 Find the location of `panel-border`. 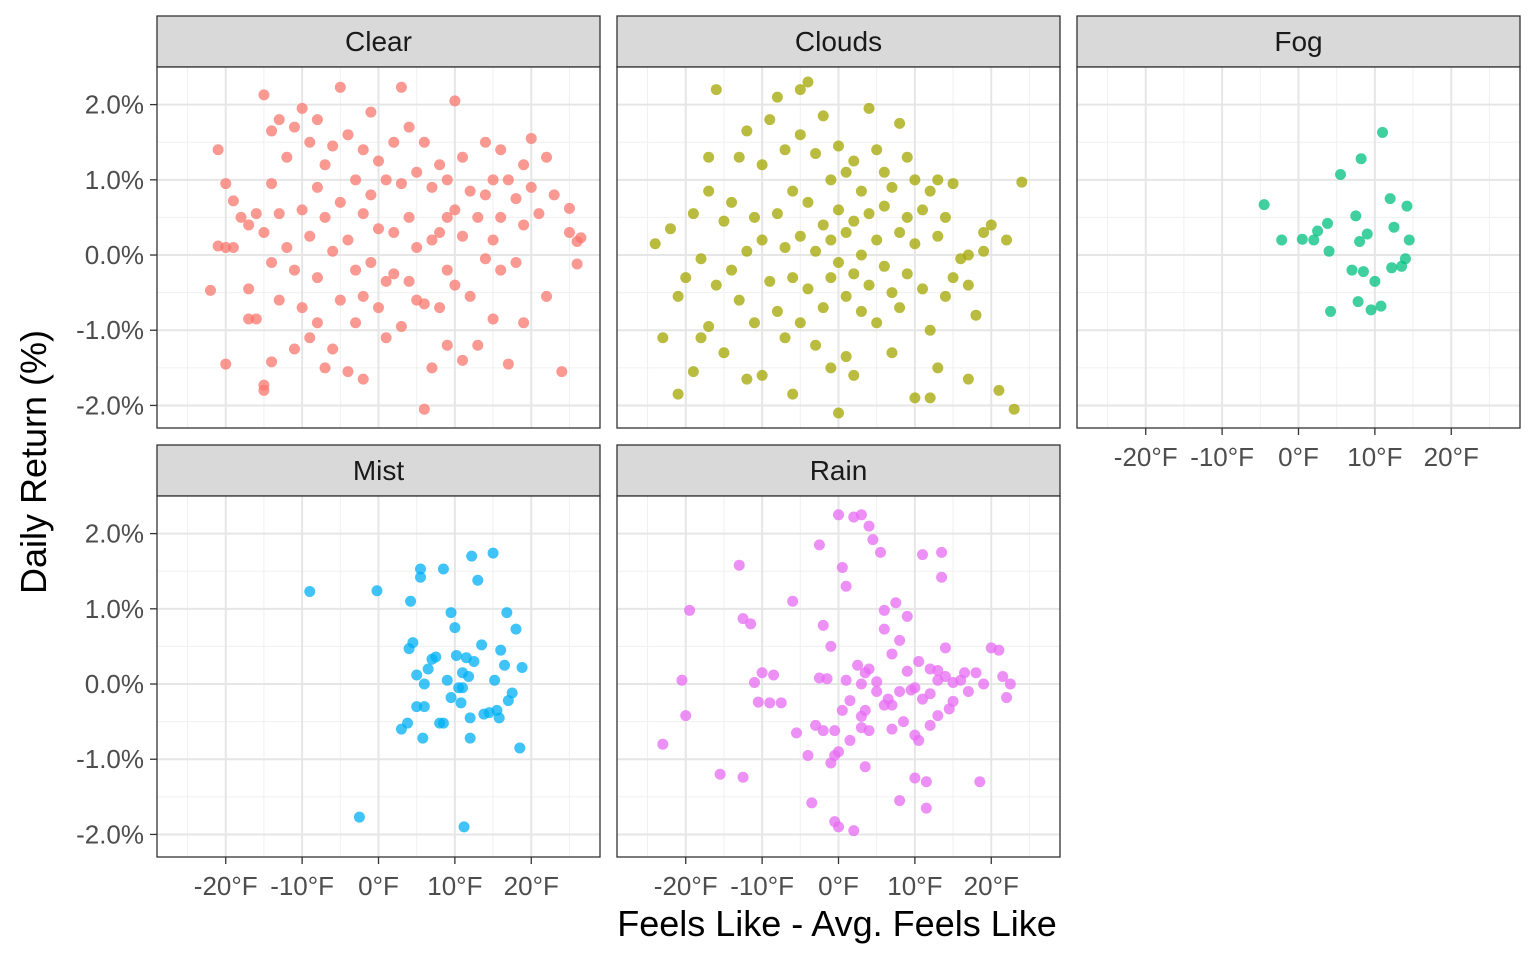

panel-border is located at coordinates (838, 247).